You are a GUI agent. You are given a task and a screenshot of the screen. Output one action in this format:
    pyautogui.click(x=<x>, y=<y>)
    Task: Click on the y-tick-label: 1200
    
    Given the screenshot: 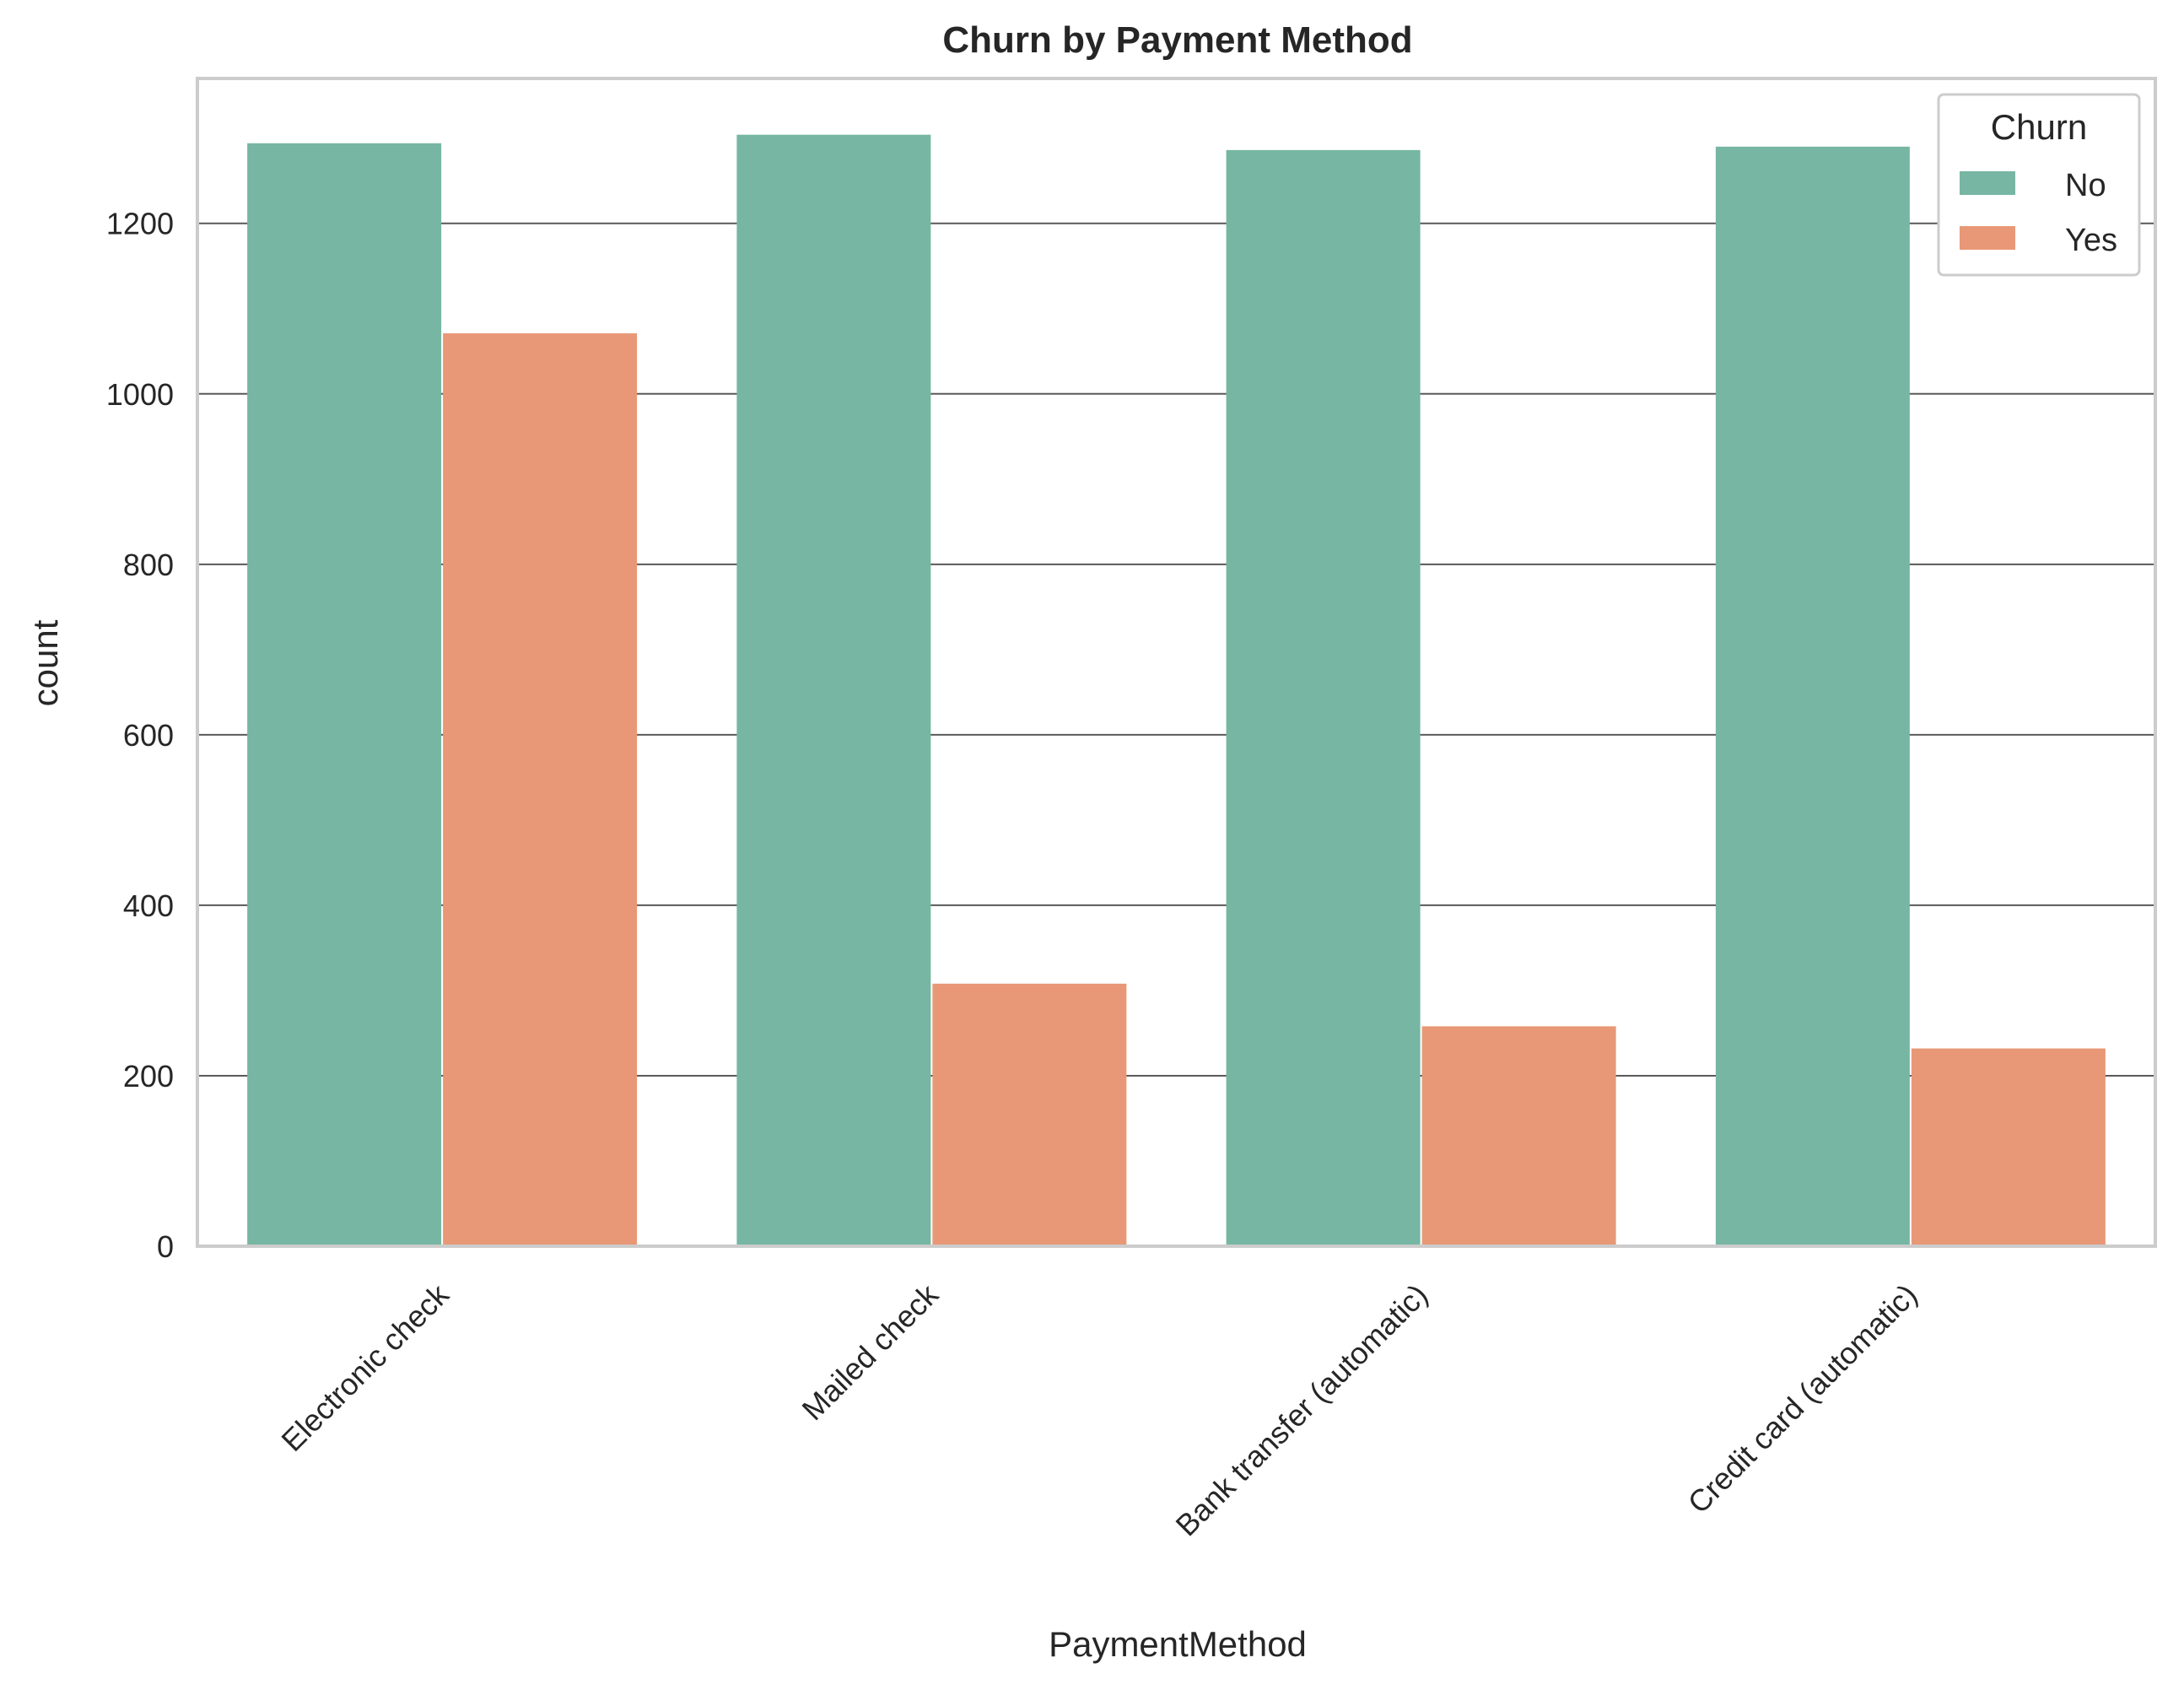 What is the action you would take?
    pyautogui.click(x=140, y=224)
    